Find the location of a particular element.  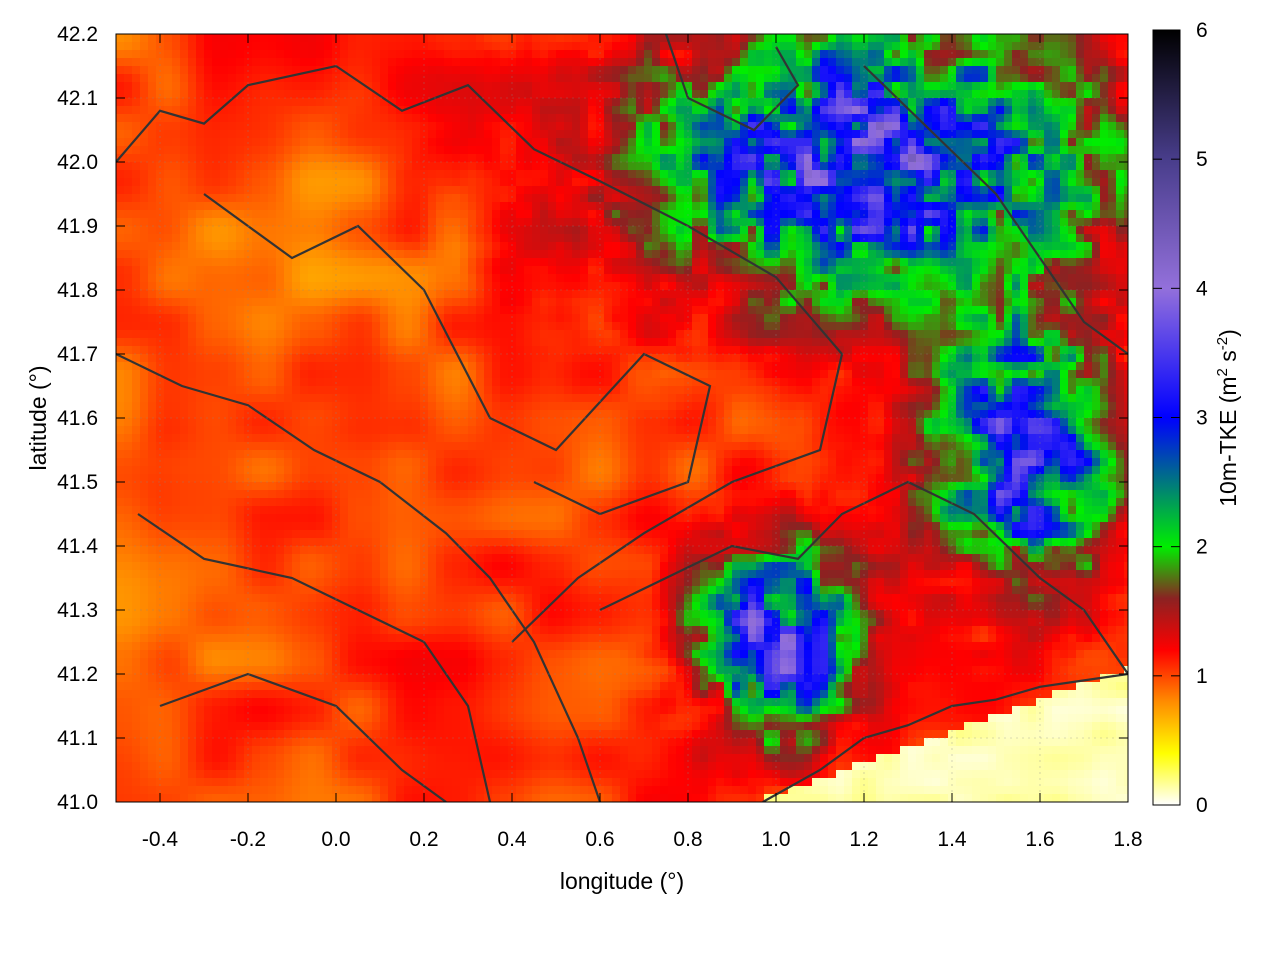

colorbar-label-mid: s is located at coordinates (1228, 359).